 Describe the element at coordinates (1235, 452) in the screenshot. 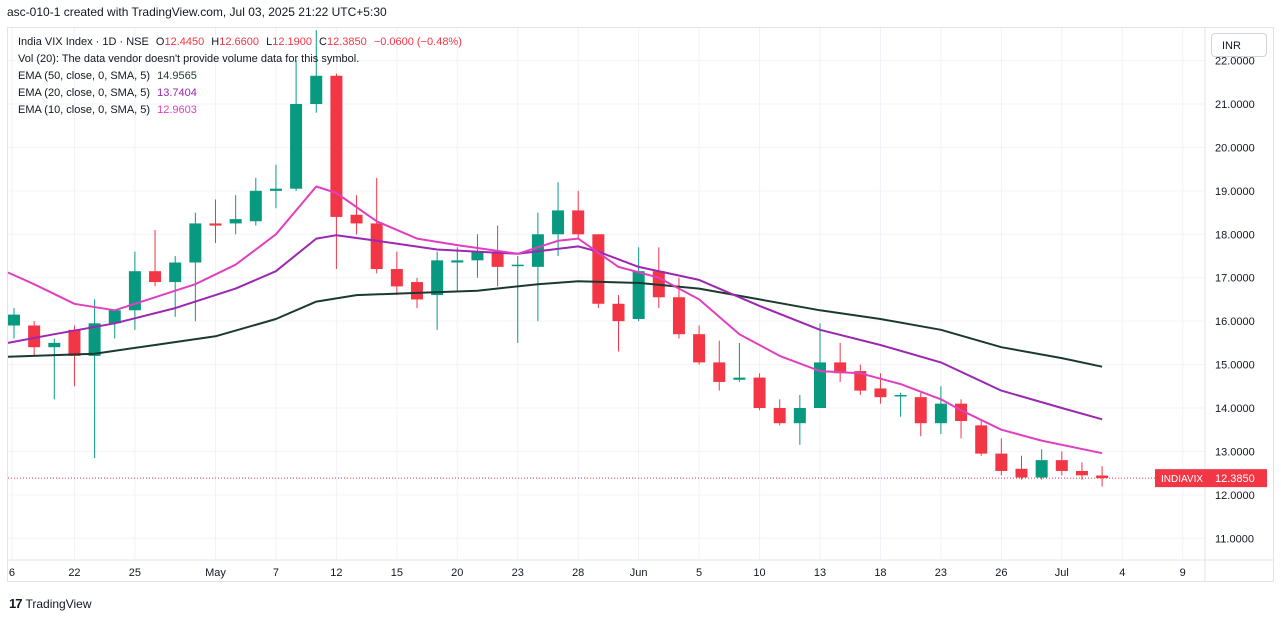

I see `y-tick-label: 13.0000` at that location.